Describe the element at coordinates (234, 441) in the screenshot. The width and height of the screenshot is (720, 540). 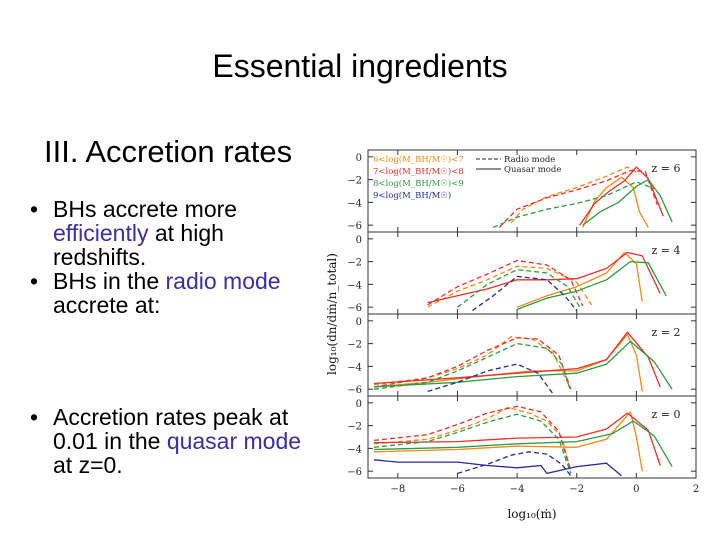
I see `bullet-3-highlight: quasar mode` at that location.